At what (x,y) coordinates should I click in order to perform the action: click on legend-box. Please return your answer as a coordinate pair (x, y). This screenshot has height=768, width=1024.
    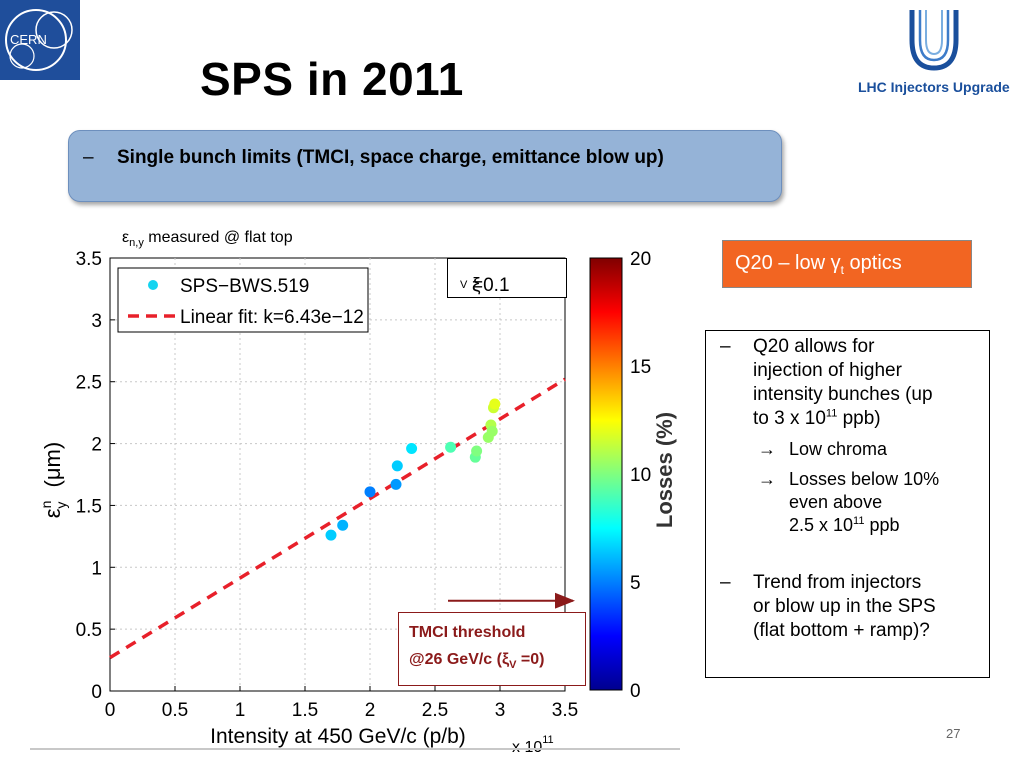
    Looking at the image, I should click on (243, 300).